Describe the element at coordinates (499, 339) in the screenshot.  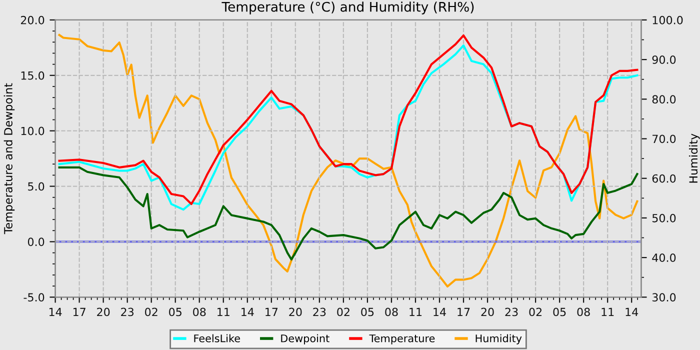
I see `legend-label: Humidity` at that location.